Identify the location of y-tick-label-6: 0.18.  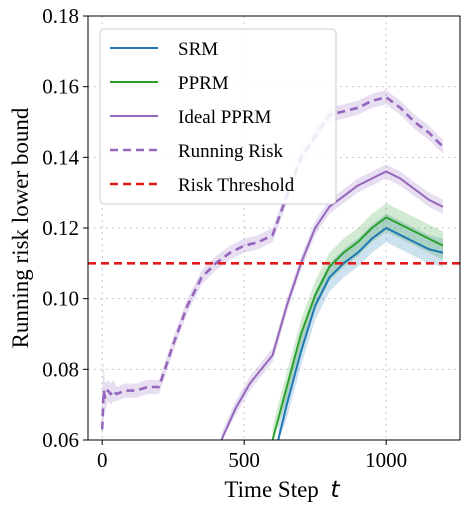
(60, 16).